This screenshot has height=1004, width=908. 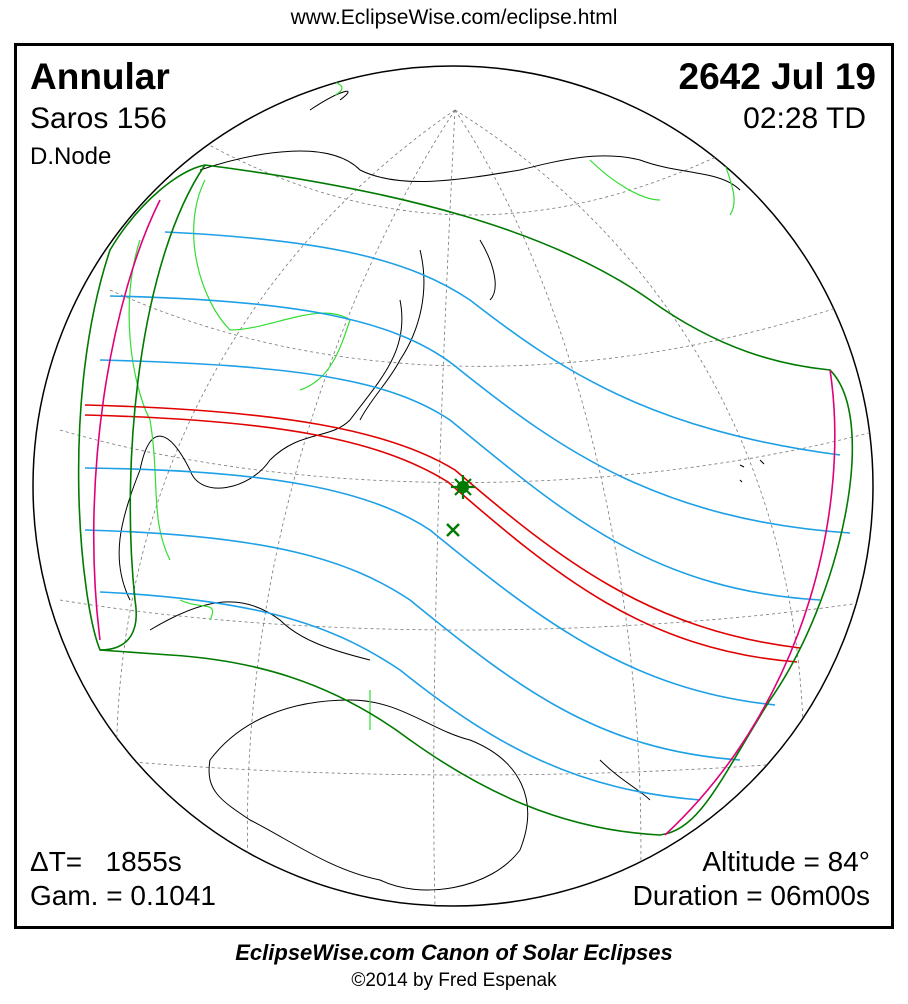 I want to click on node: D.Node, so click(x=71, y=156).